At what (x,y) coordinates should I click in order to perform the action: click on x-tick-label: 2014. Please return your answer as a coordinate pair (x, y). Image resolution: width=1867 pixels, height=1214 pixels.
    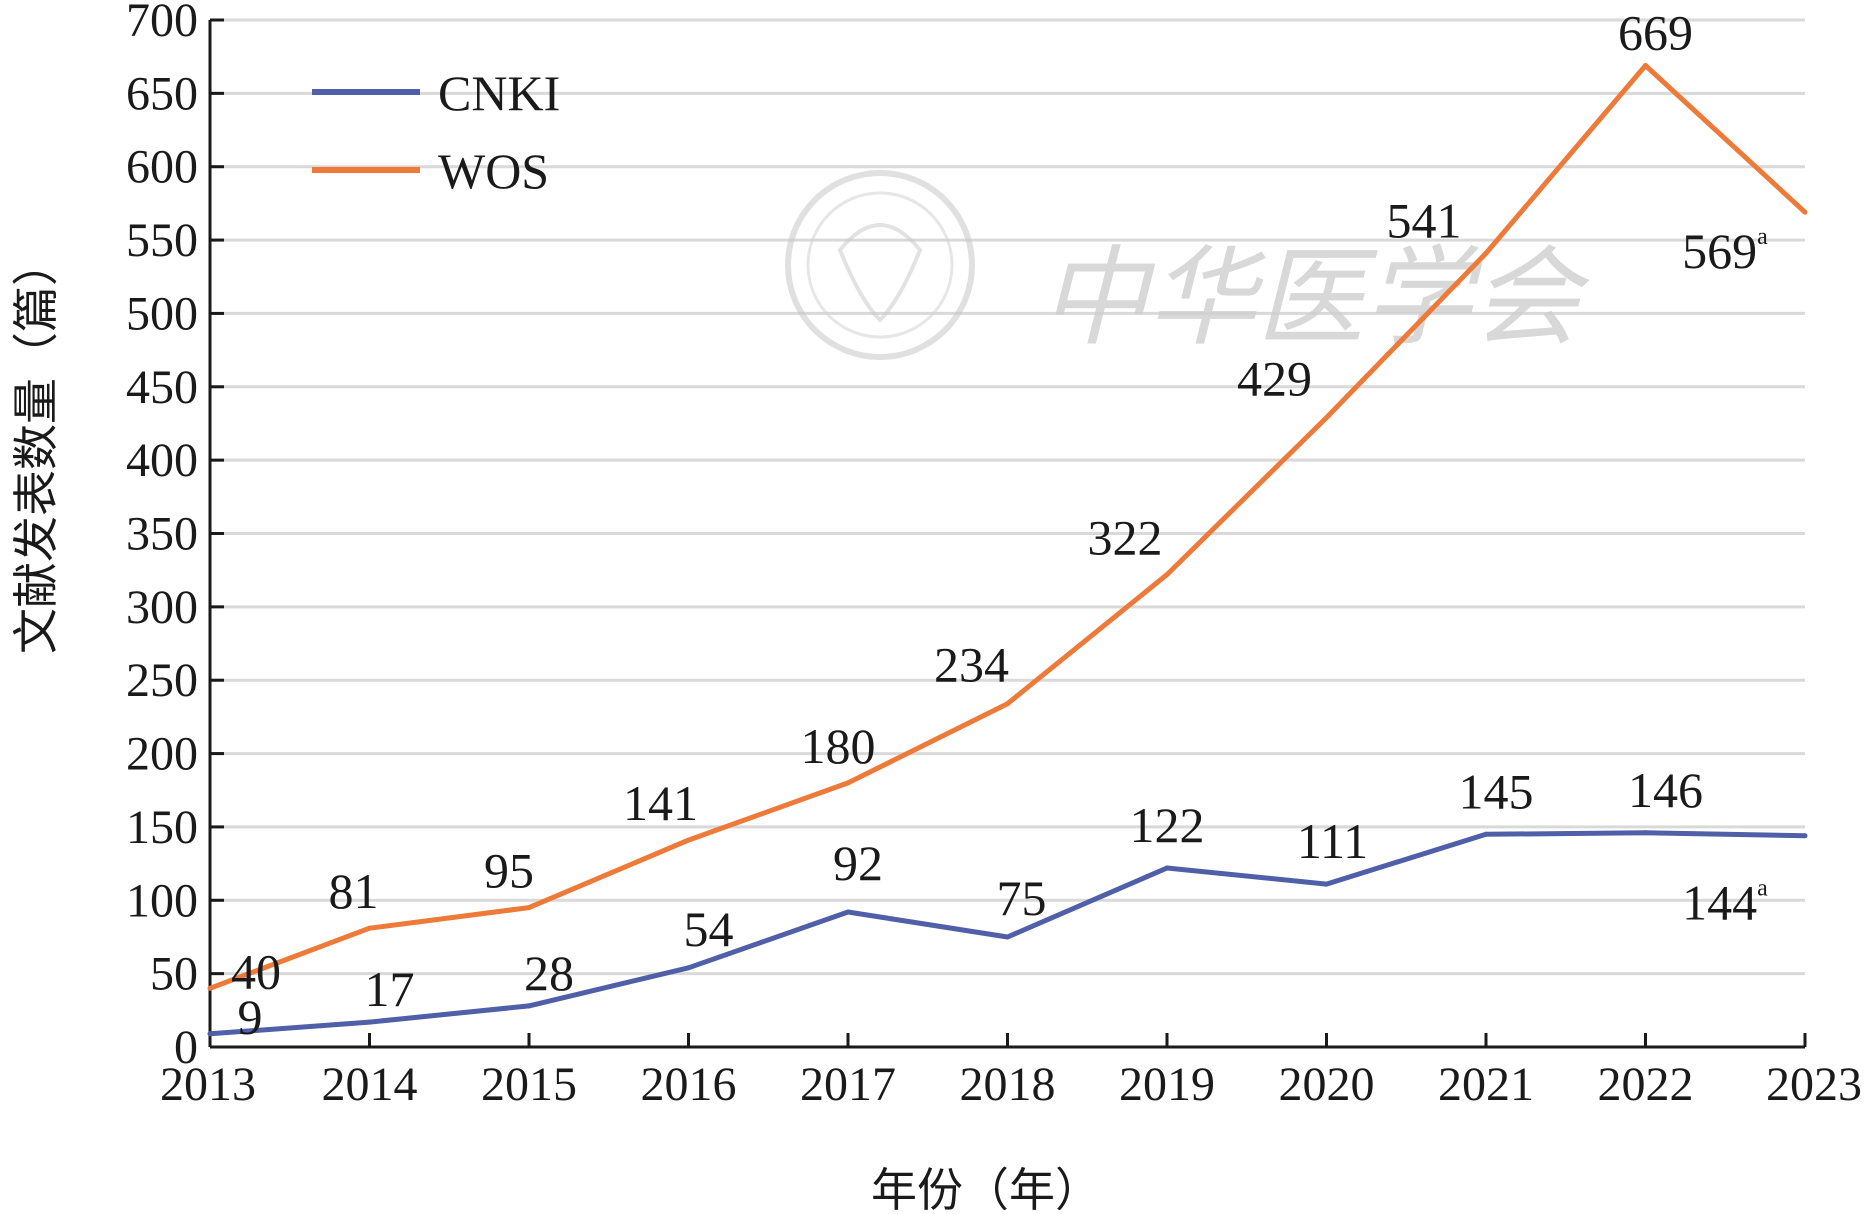
    Looking at the image, I should click on (370, 1084).